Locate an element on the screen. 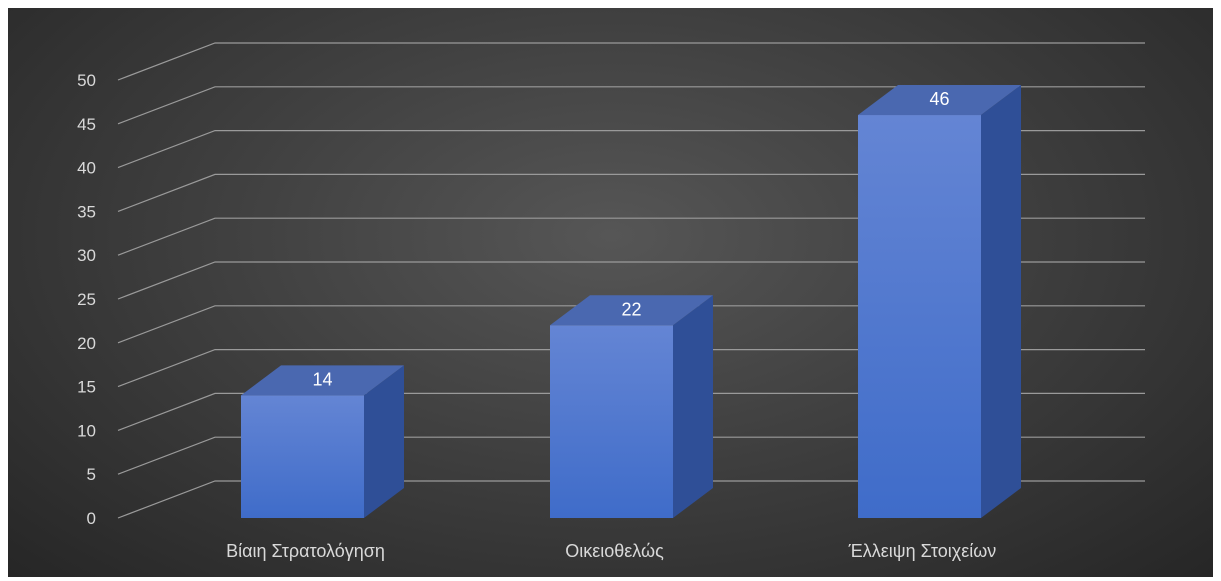  y-tick-label: 40 is located at coordinates (86, 168).